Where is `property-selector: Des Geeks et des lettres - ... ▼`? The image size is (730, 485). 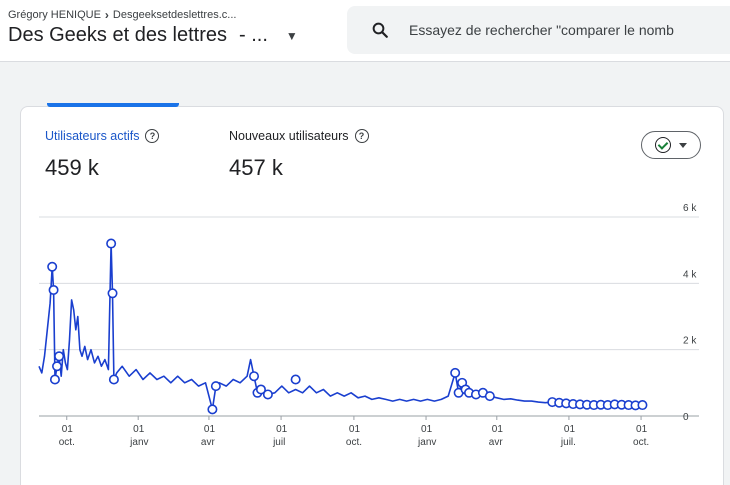
property-selector: Des Geeks et des lettres - ... ▼ is located at coordinates (153, 35).